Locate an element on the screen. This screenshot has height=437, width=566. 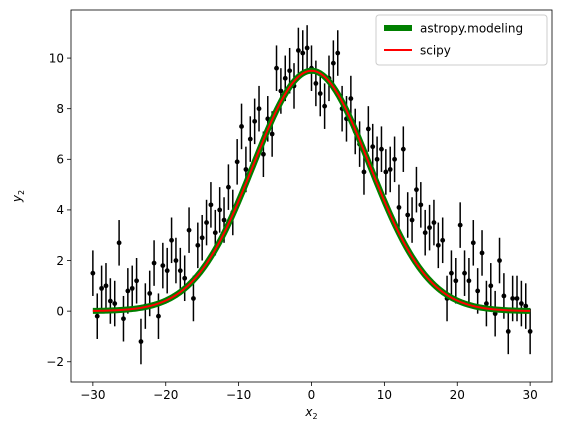
x-tick-label: 0 is located at coordinates (312, 395).